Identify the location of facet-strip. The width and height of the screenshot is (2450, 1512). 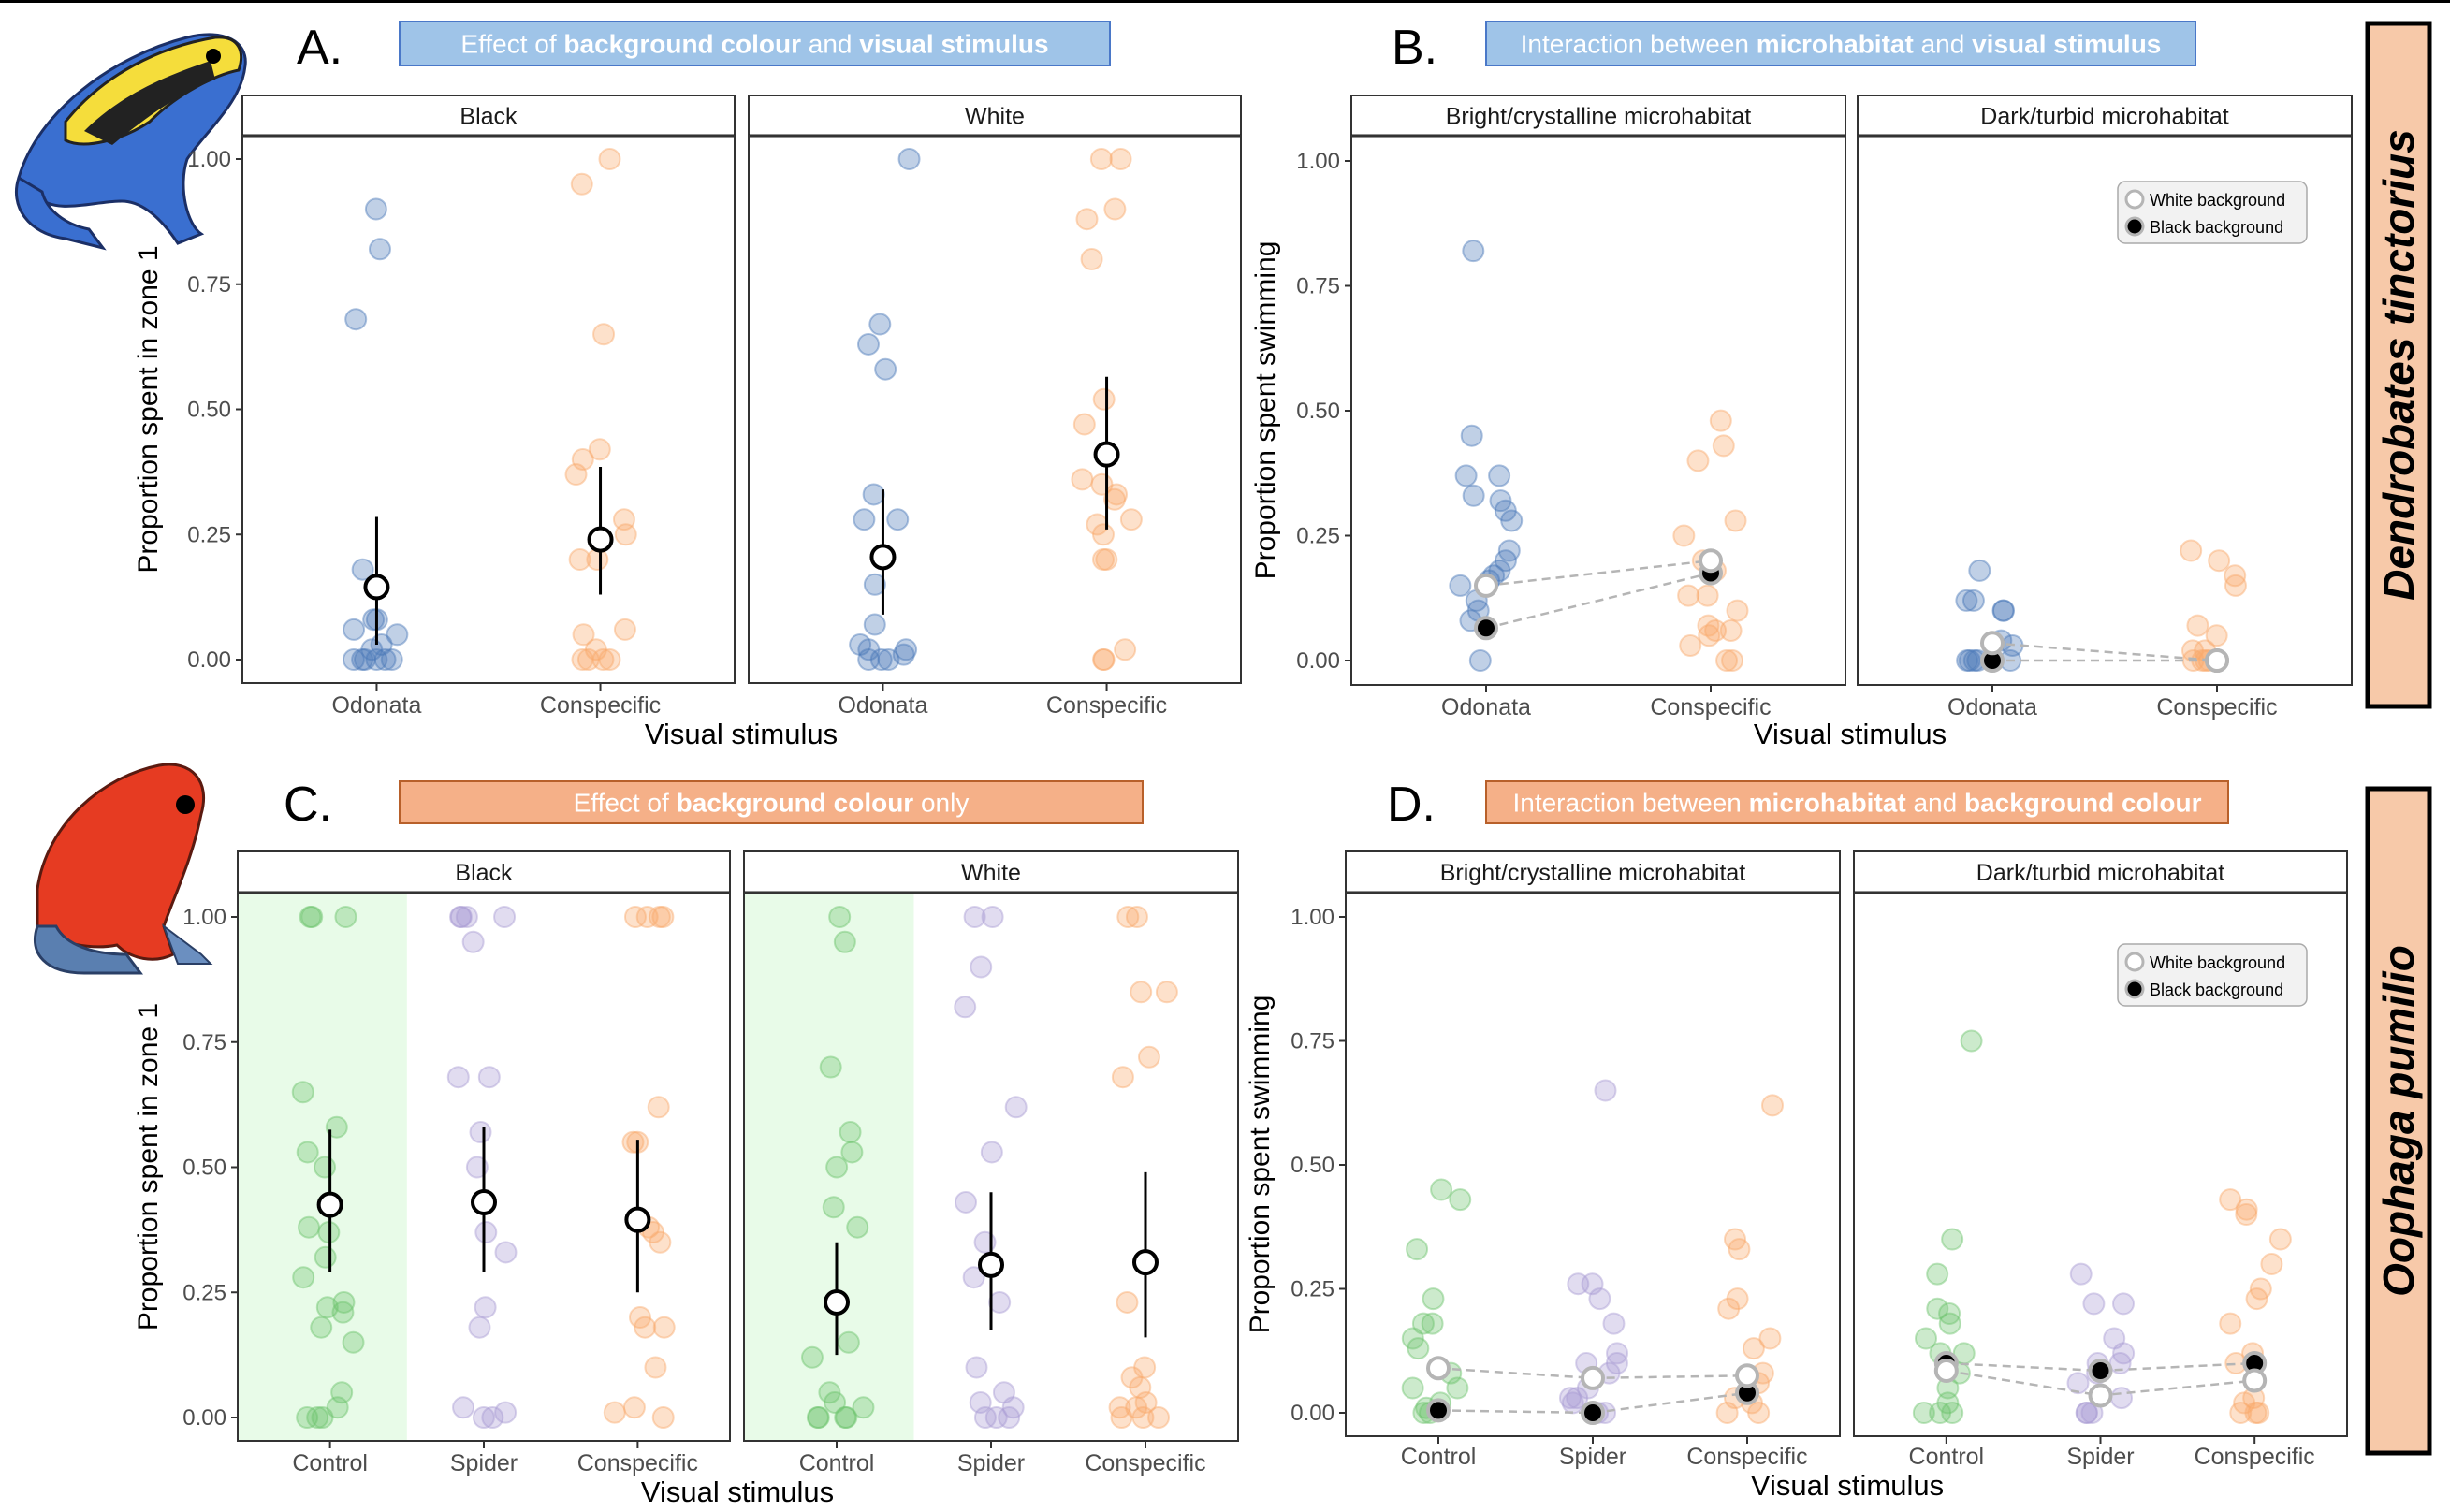
(2105, 116).